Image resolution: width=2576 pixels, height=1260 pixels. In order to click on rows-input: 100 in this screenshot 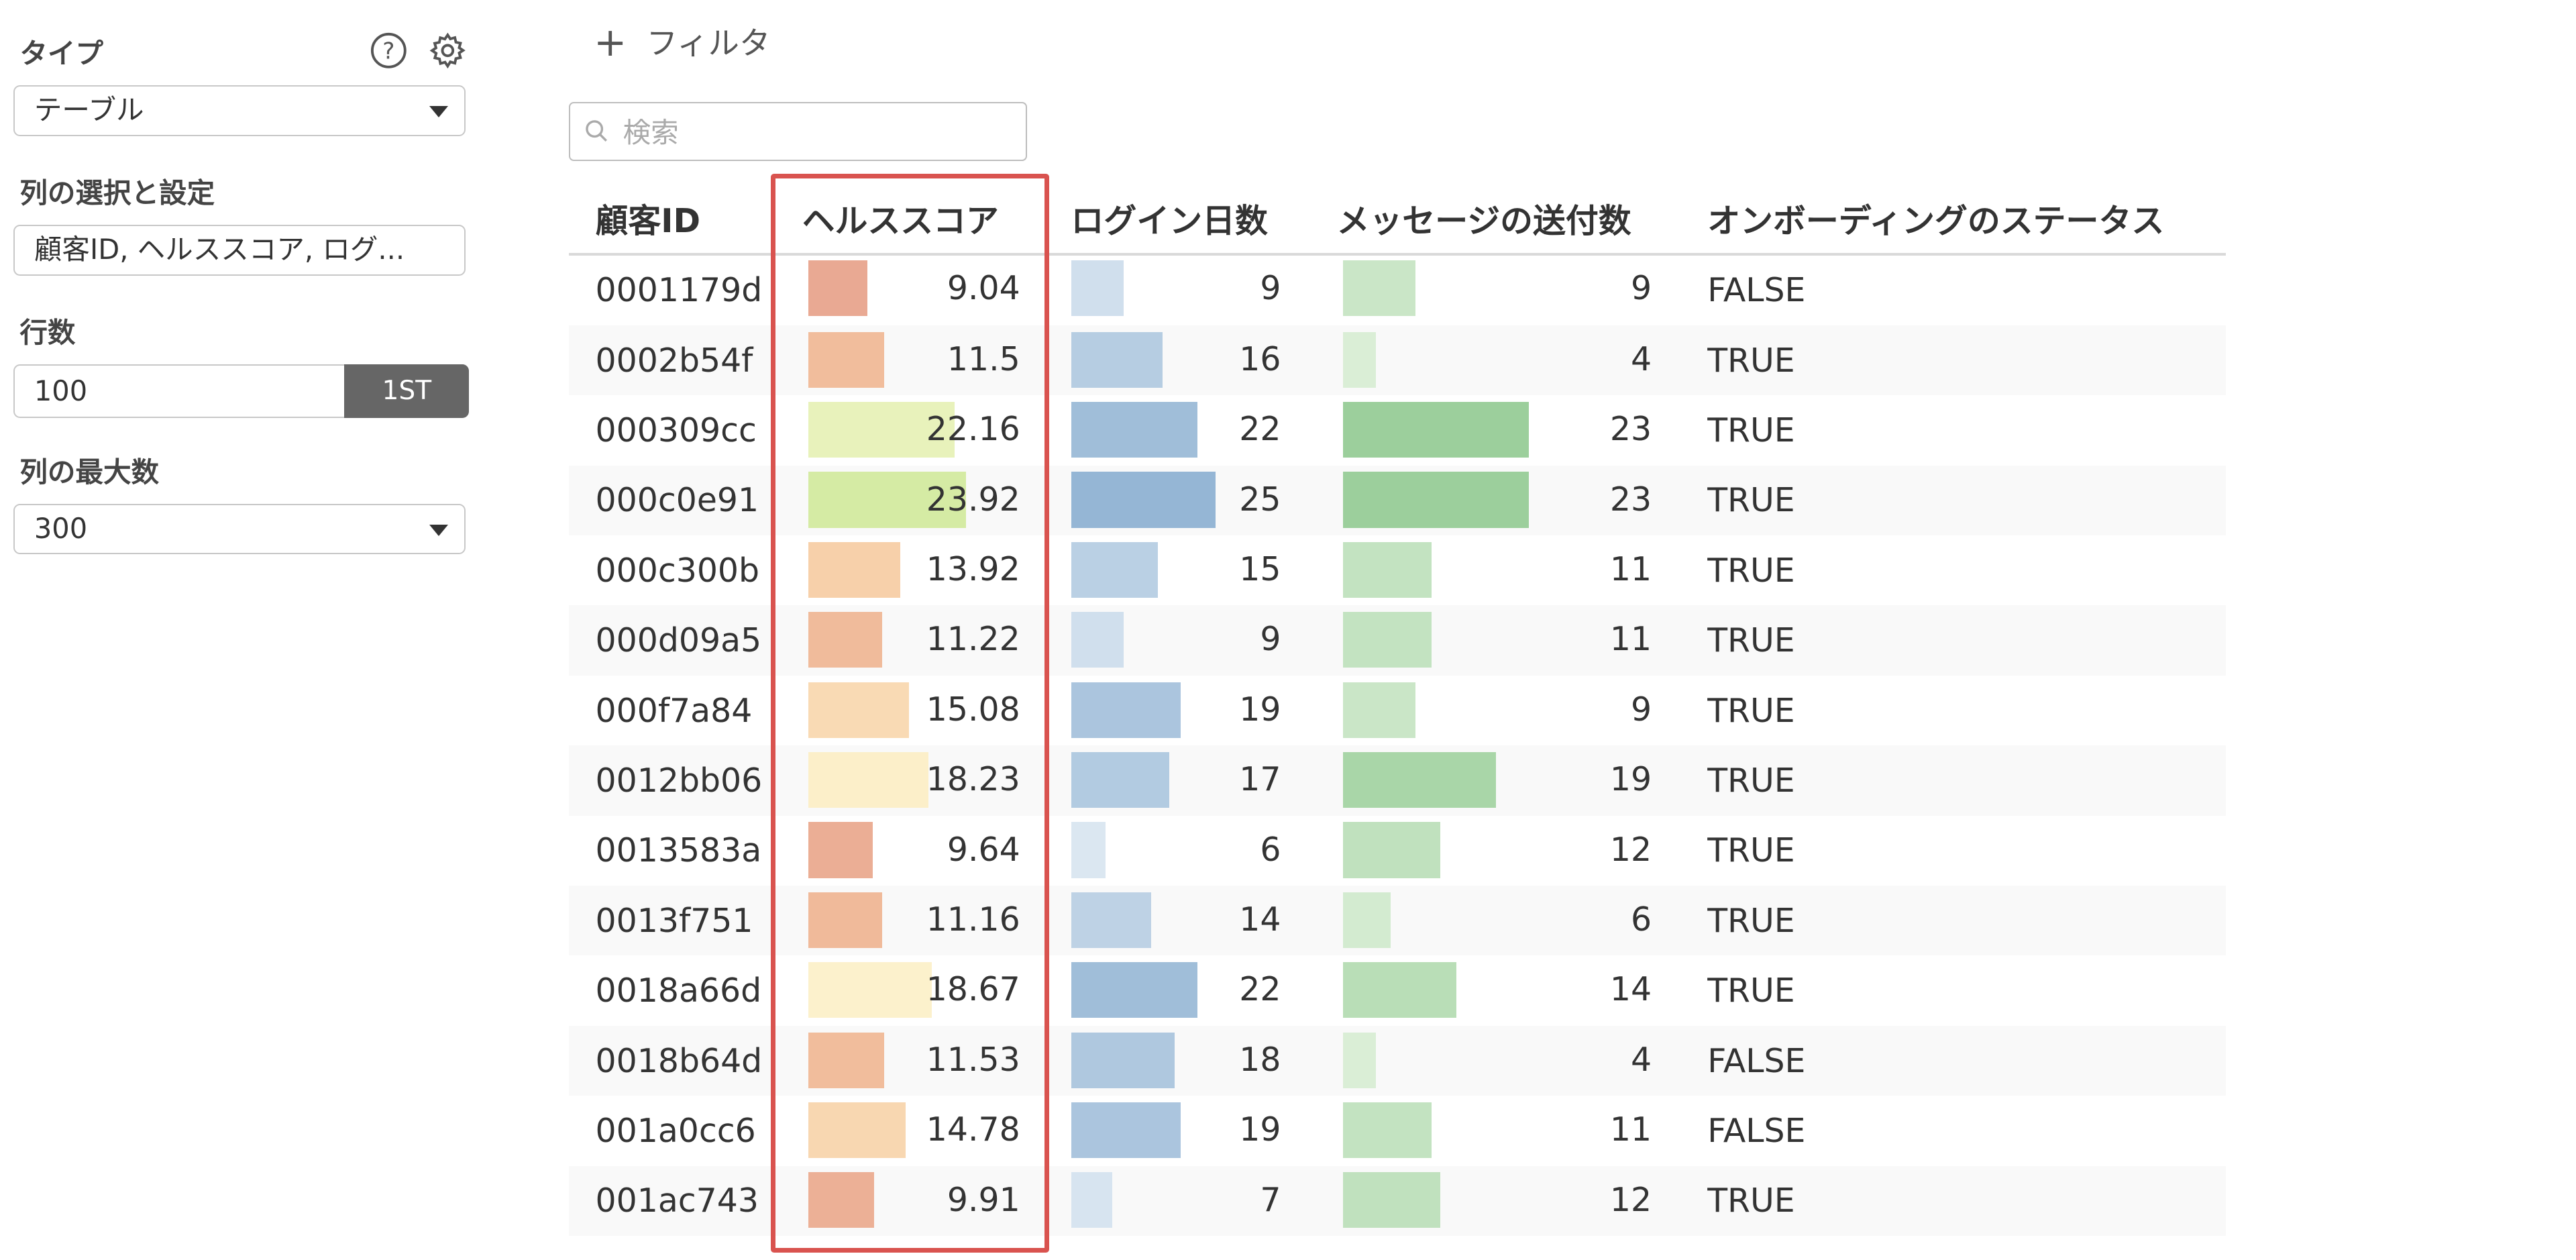, I will do `click(179, 392)`.